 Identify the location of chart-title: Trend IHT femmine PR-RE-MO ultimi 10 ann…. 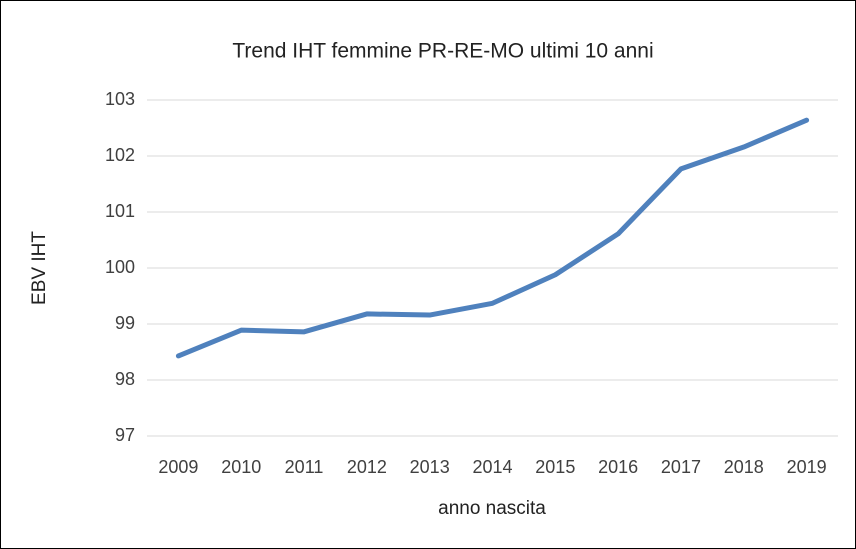
(442, 51).